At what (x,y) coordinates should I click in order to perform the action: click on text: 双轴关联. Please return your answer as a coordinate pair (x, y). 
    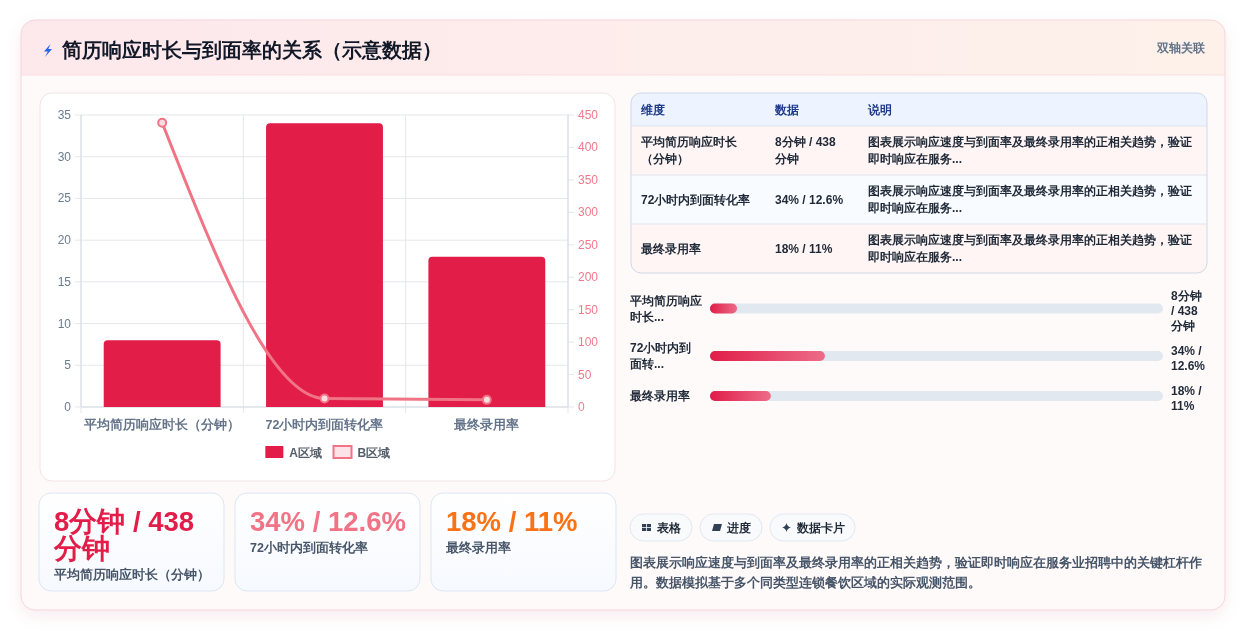
    Looking at the image, I should click on (1181, 48).